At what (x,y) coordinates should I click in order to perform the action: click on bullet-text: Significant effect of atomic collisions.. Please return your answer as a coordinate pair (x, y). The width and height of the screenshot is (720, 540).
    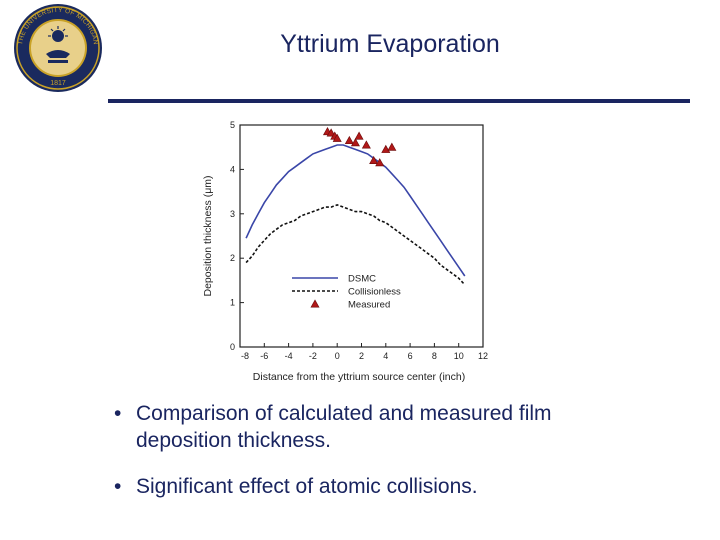
    Looking at the image, I should click on (307, 486).